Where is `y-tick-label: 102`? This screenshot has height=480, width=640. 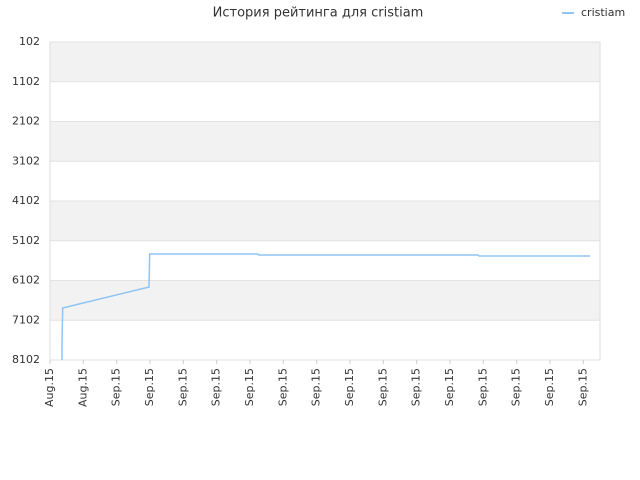 y-tick-label: 102 is located at coordinates (29, 41).